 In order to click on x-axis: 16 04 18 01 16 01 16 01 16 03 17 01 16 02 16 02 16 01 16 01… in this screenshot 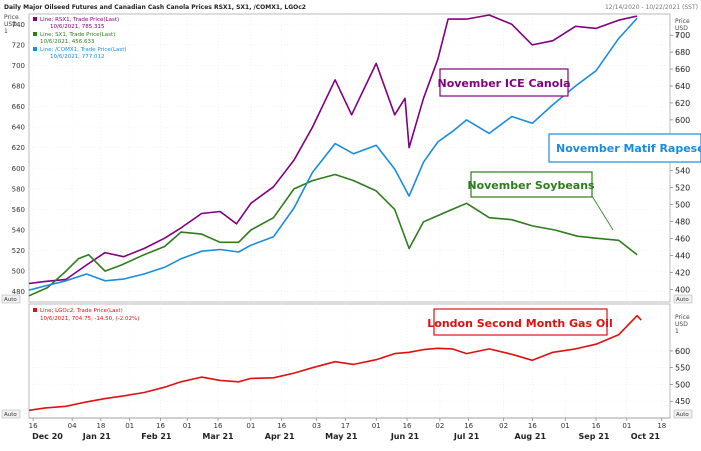, I will do `click(349, 429)`.